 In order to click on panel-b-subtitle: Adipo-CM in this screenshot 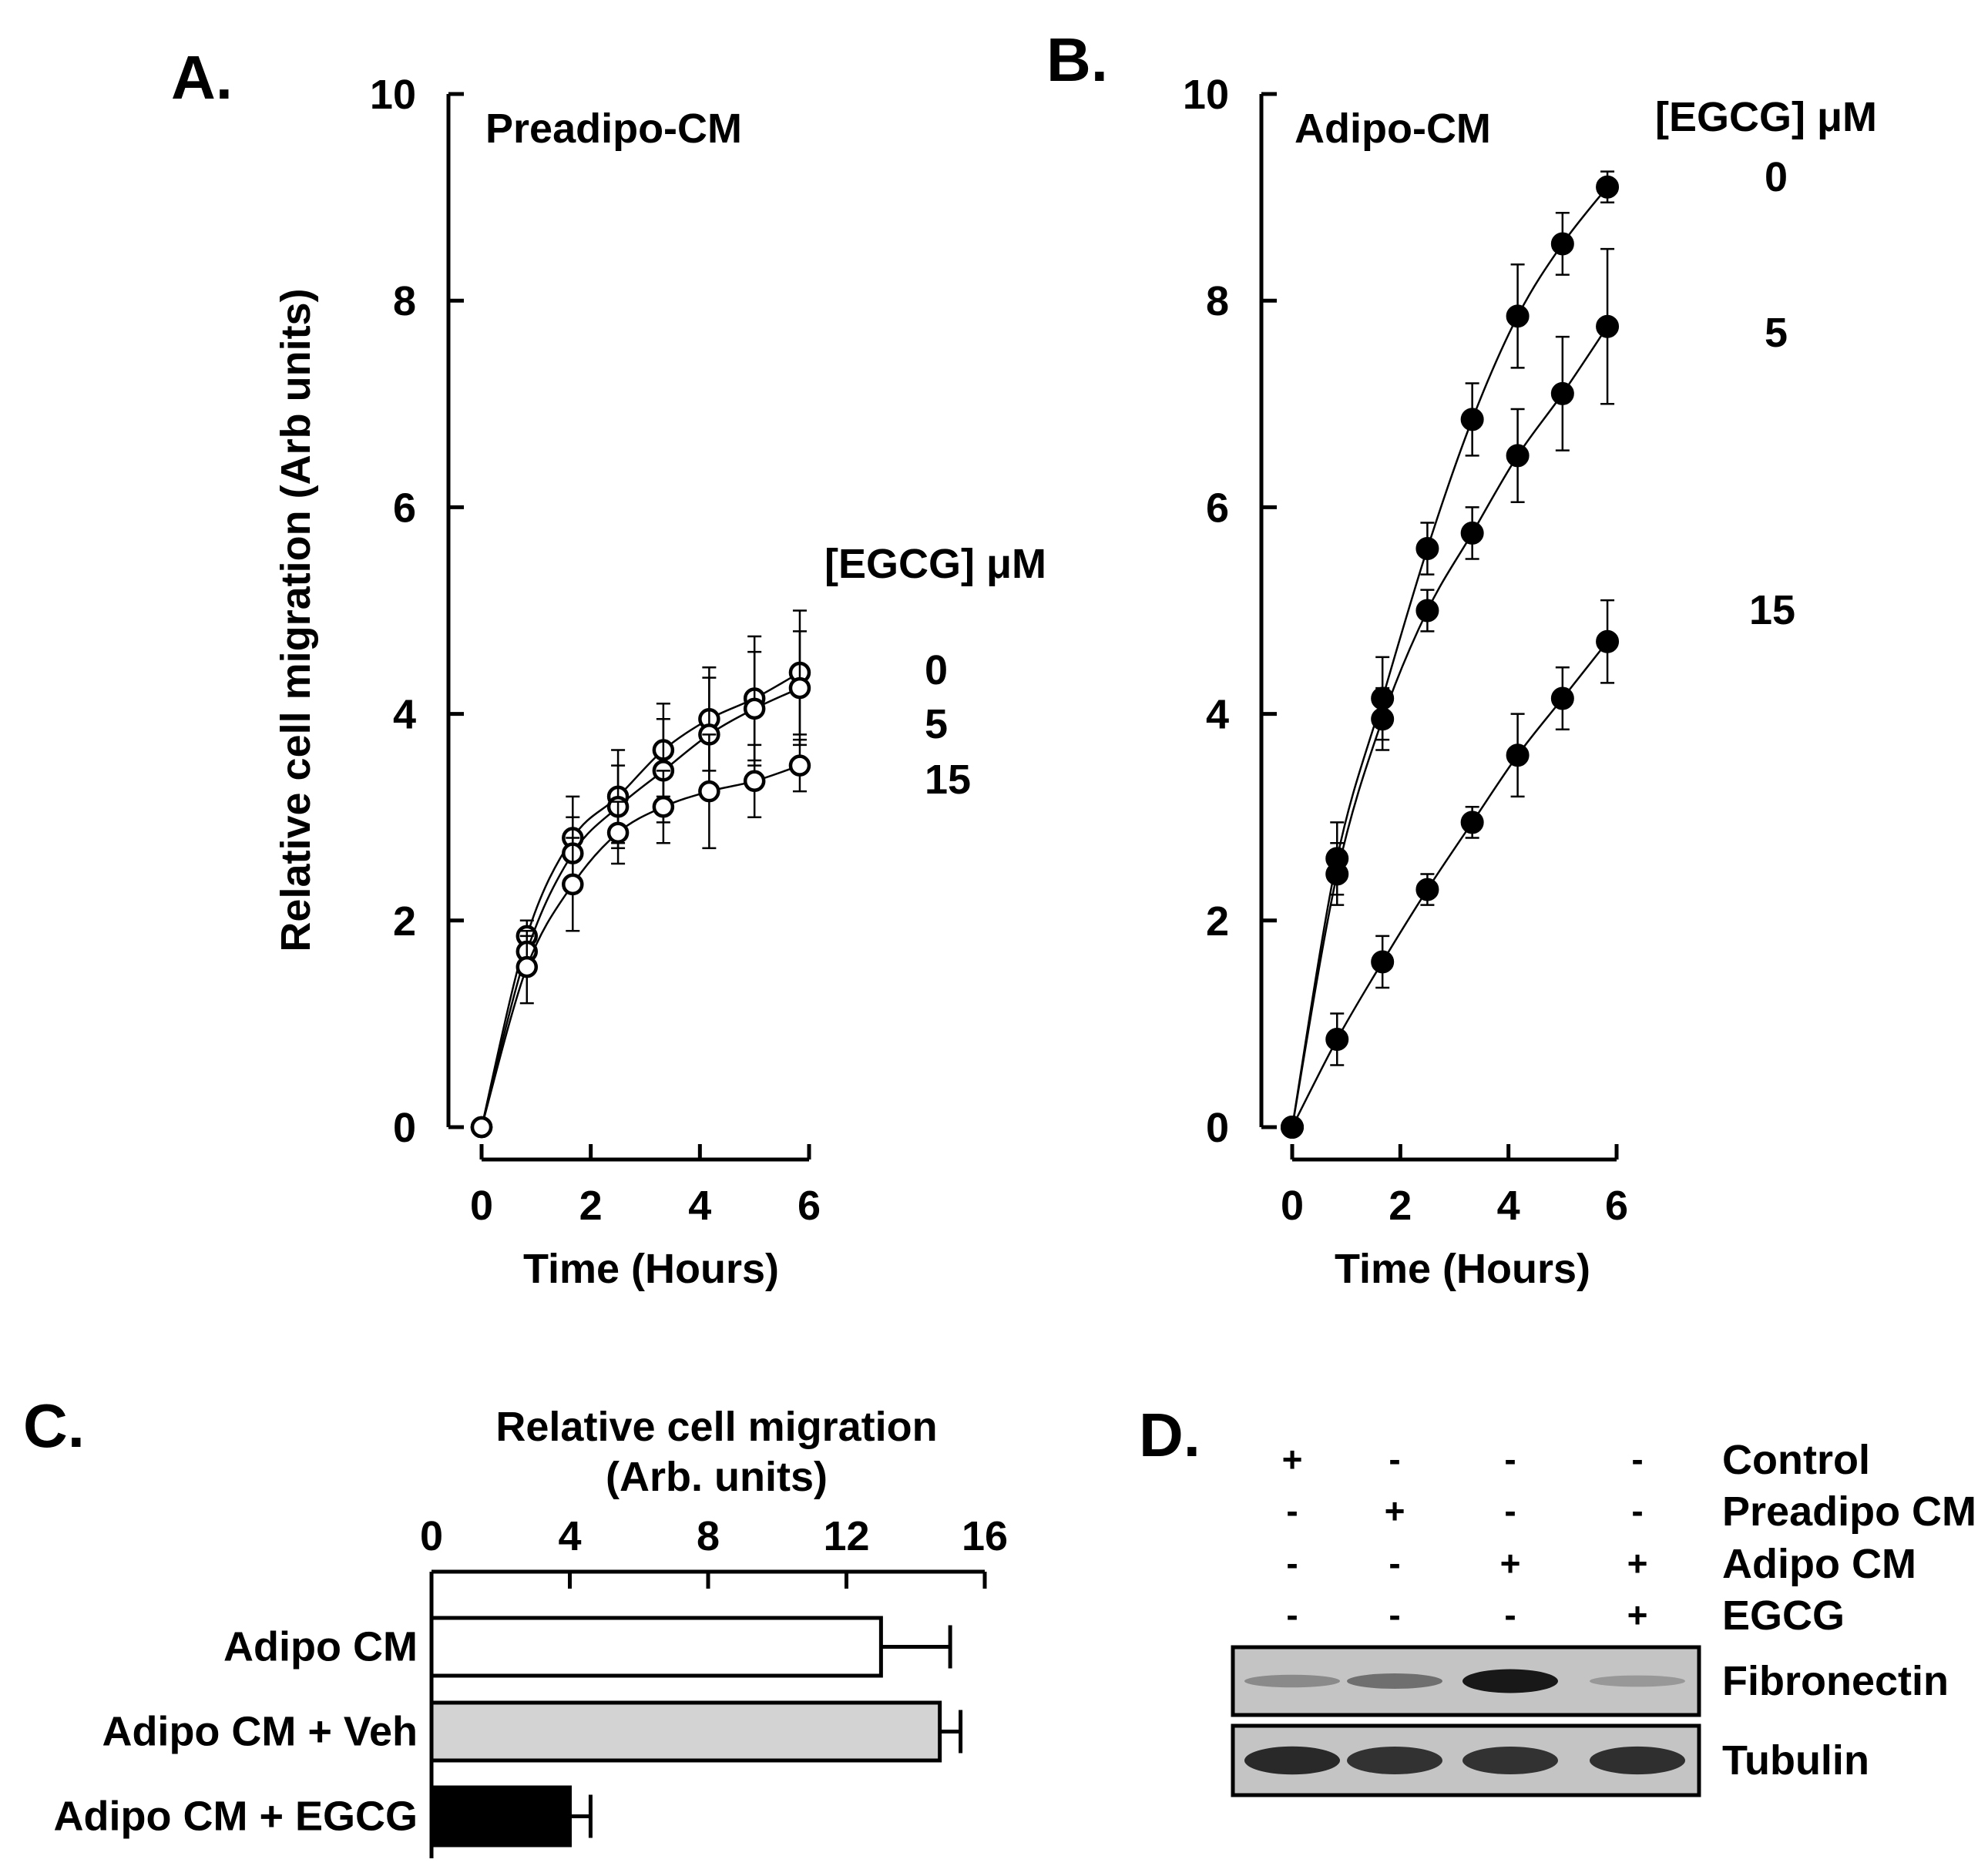, I will do `click(1393, 129)`.